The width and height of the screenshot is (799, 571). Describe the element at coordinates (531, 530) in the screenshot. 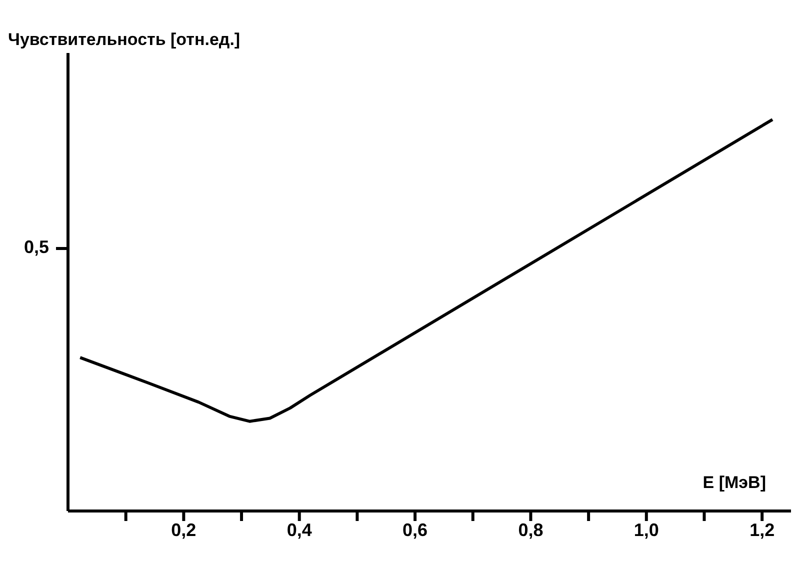

I see `x-tick-label: 0,8` at that location.